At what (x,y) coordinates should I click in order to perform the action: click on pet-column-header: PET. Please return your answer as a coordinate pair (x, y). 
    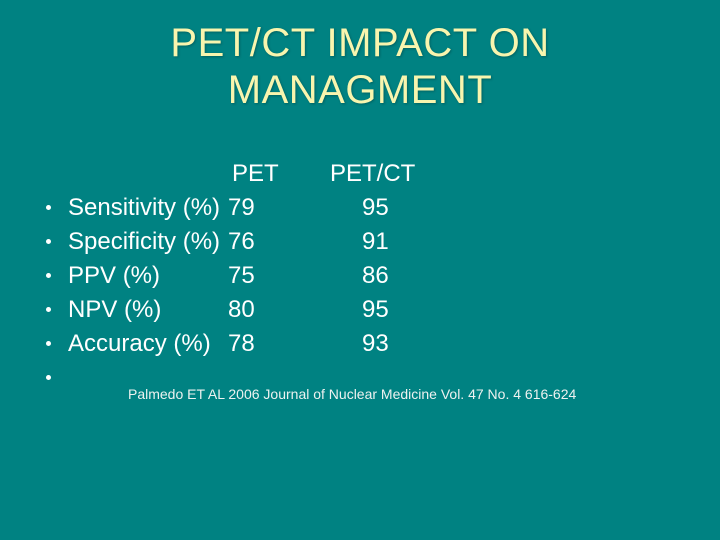
    Looking at the image, I should click on (255, 173).